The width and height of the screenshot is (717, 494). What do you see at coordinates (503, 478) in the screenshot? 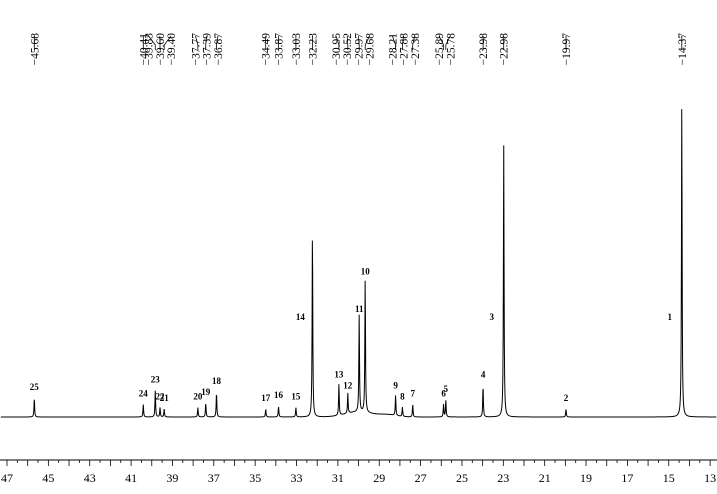
I see `x-tick-label: 23` at bounding box center [503, 478].